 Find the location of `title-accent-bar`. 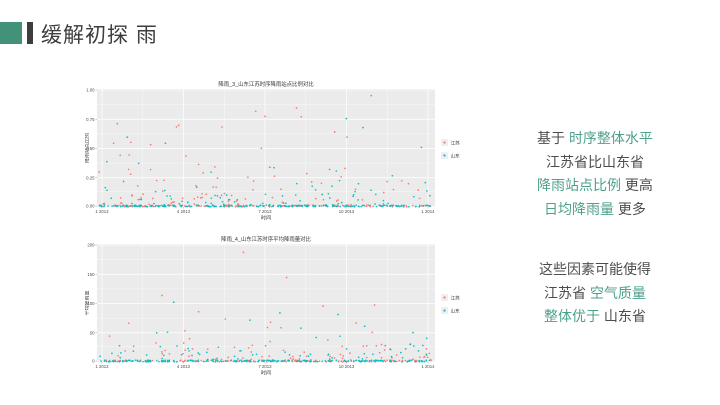

title-accent-bar is located at coordinates (30, 33).